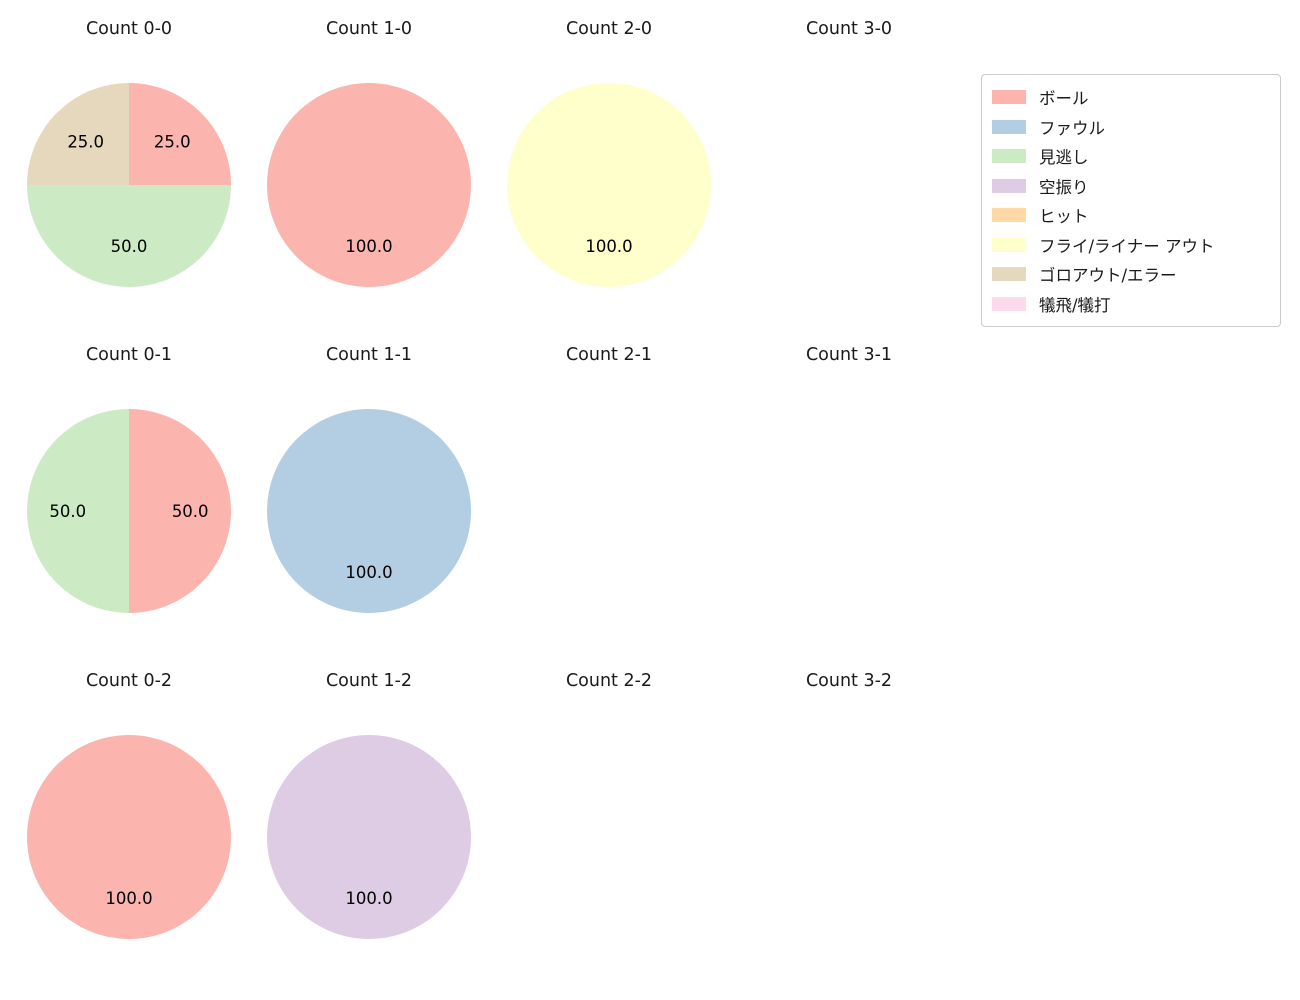  I want to click on chart-title: Count 0-2, so click(129, 681).